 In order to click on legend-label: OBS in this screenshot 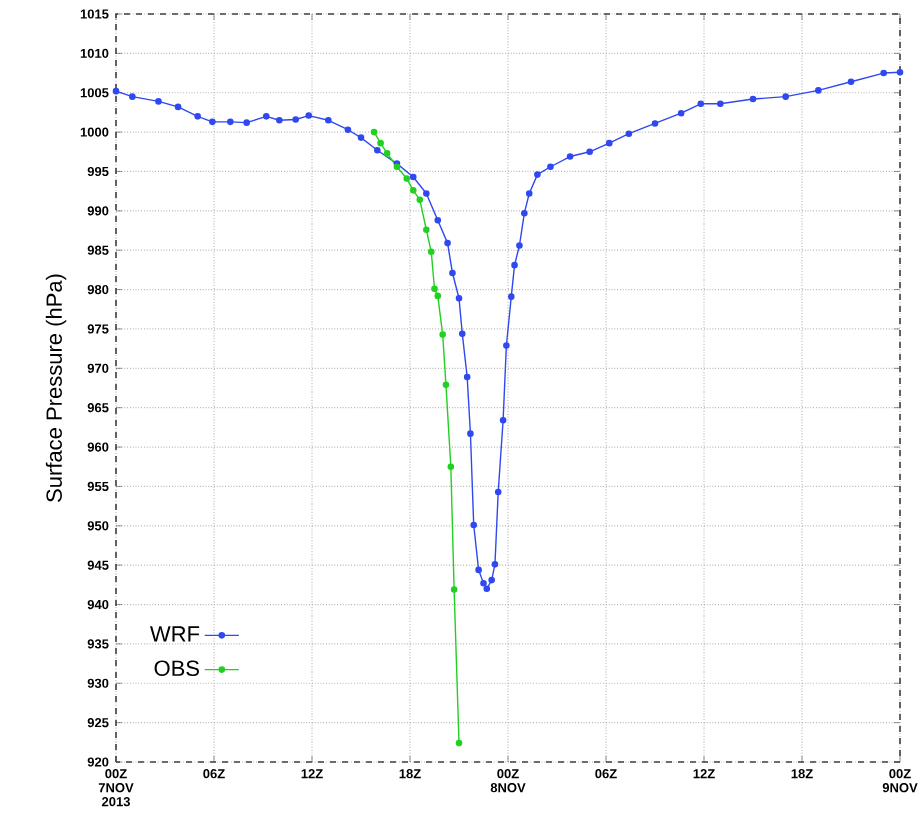, I will do `click(176, 668)`.